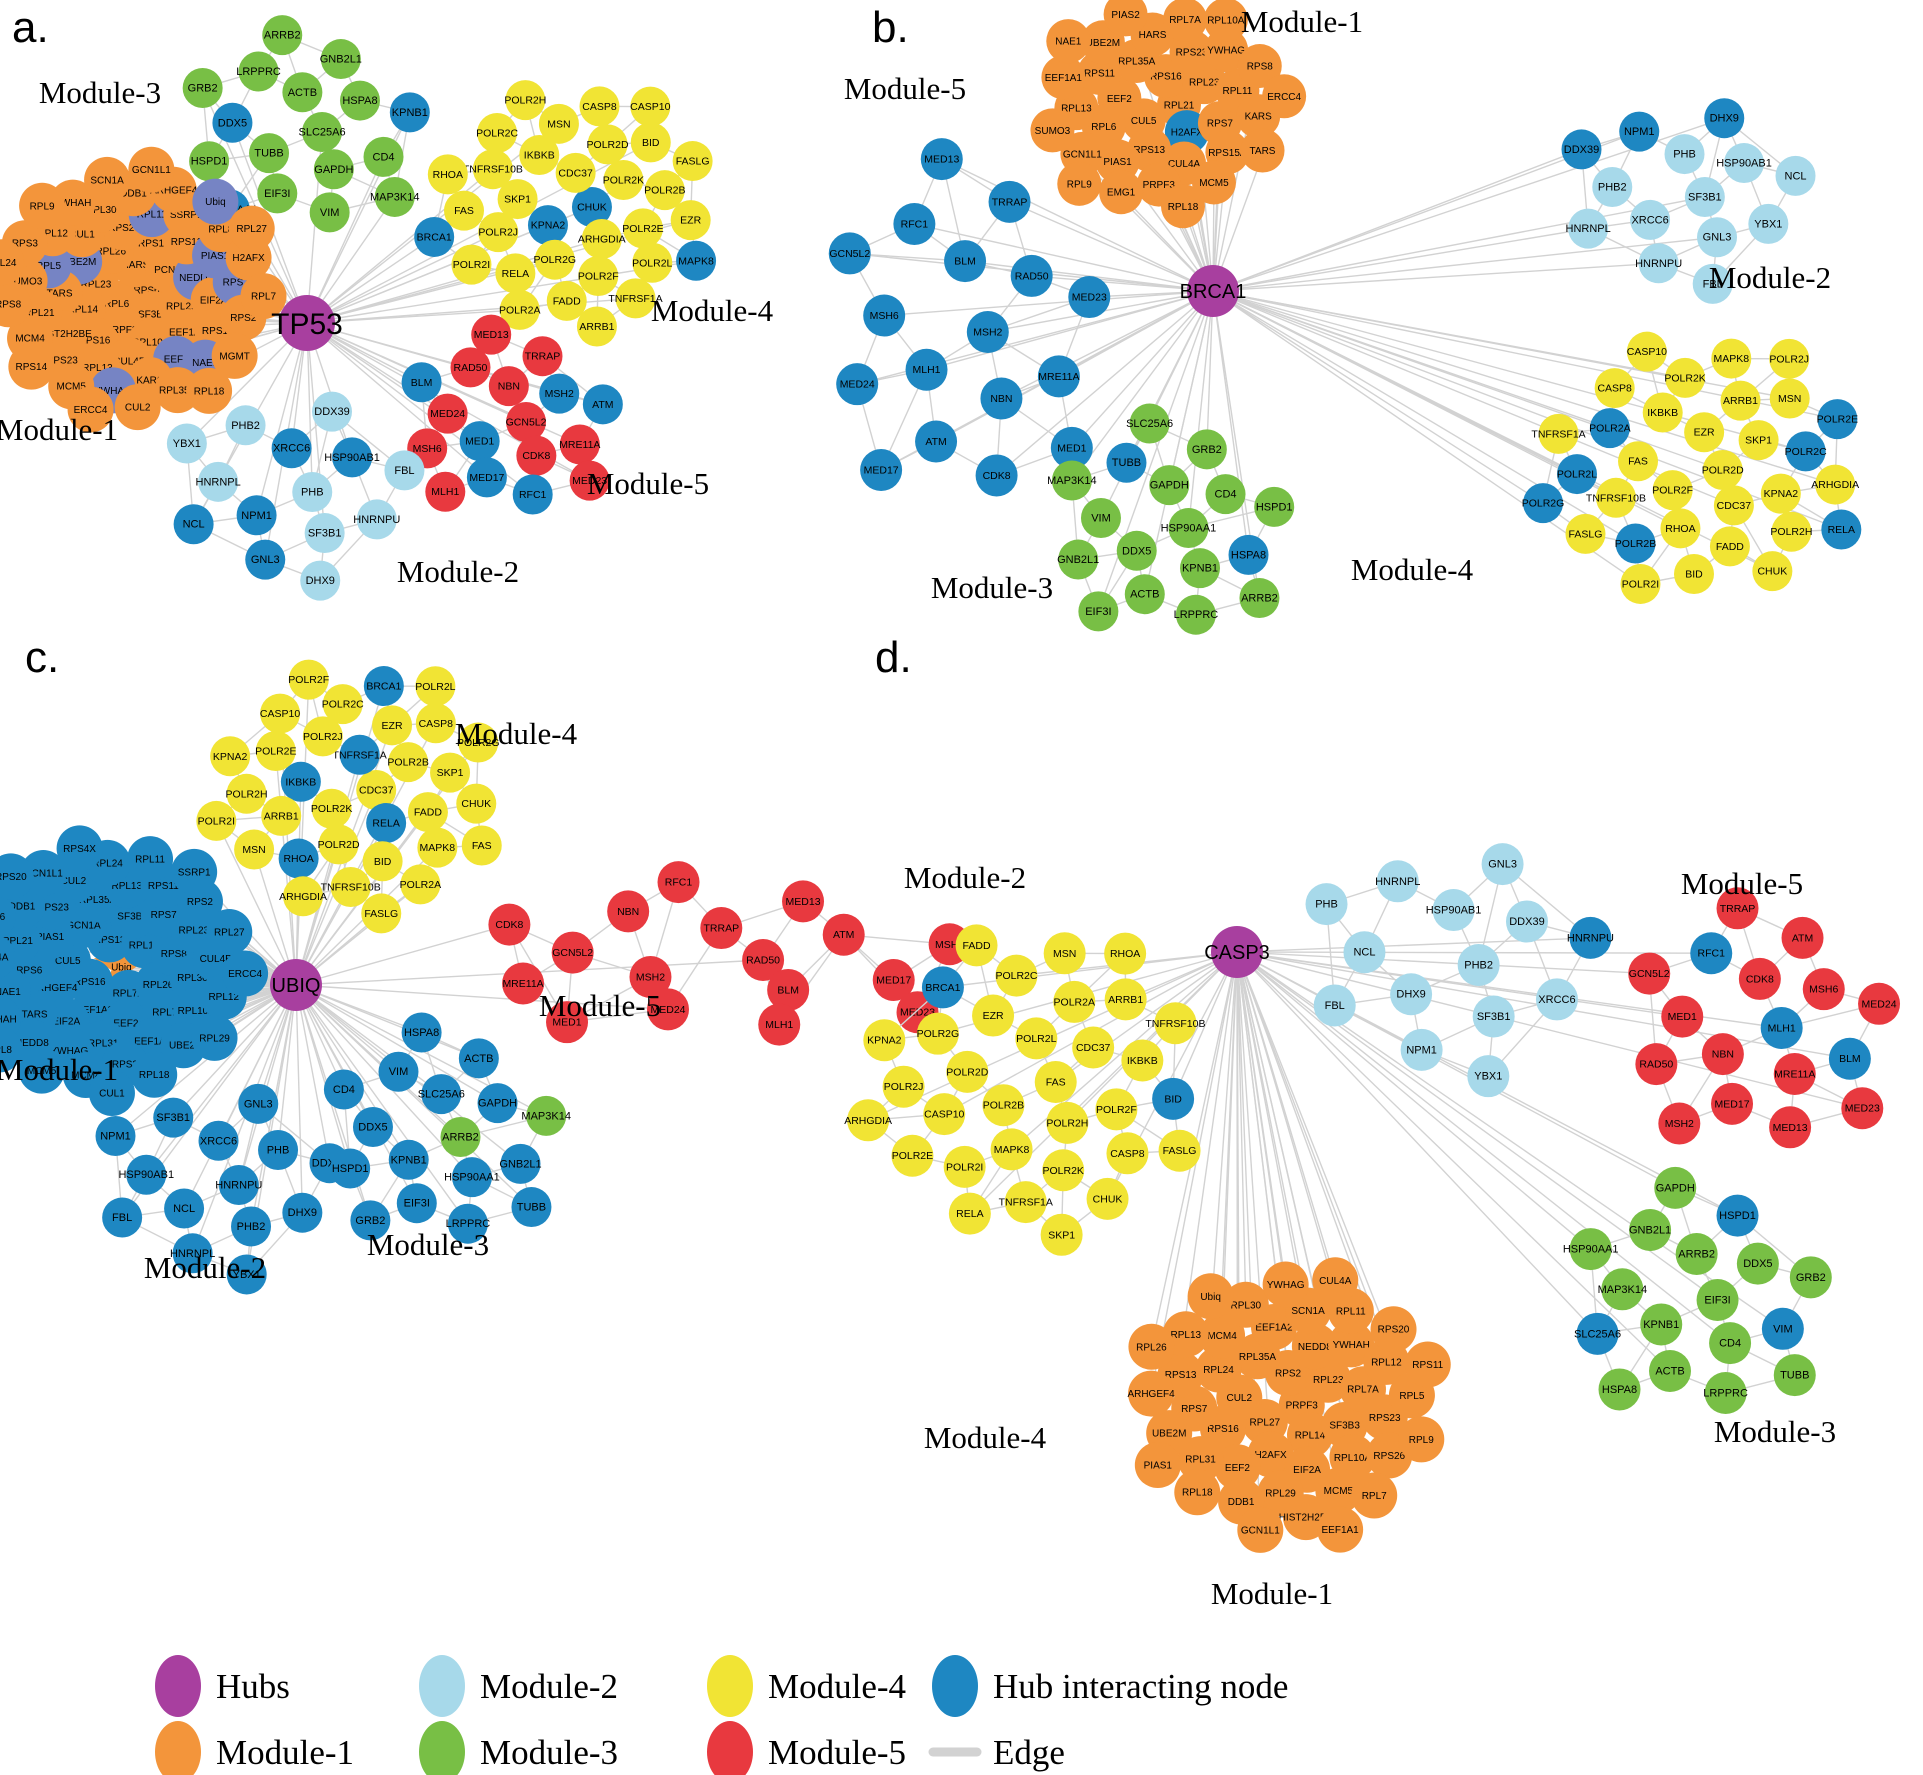 The width and height of the screenshot is (1923, 1775). I want to click on node-KPNB1, so click(409, 112).